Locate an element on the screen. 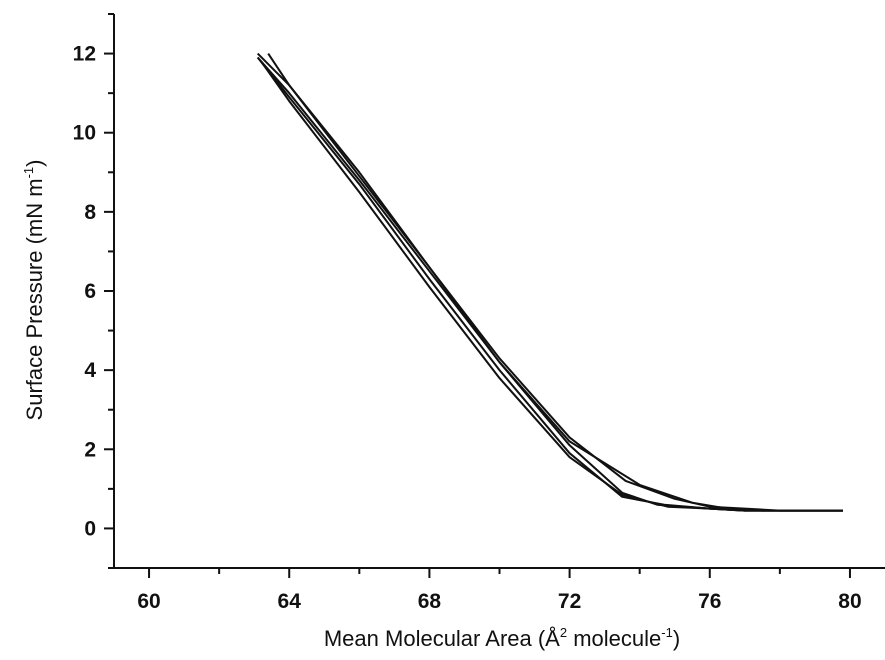 The image size is (885, 660). y-tick-label: 12 is located at coordinates (84, 54).